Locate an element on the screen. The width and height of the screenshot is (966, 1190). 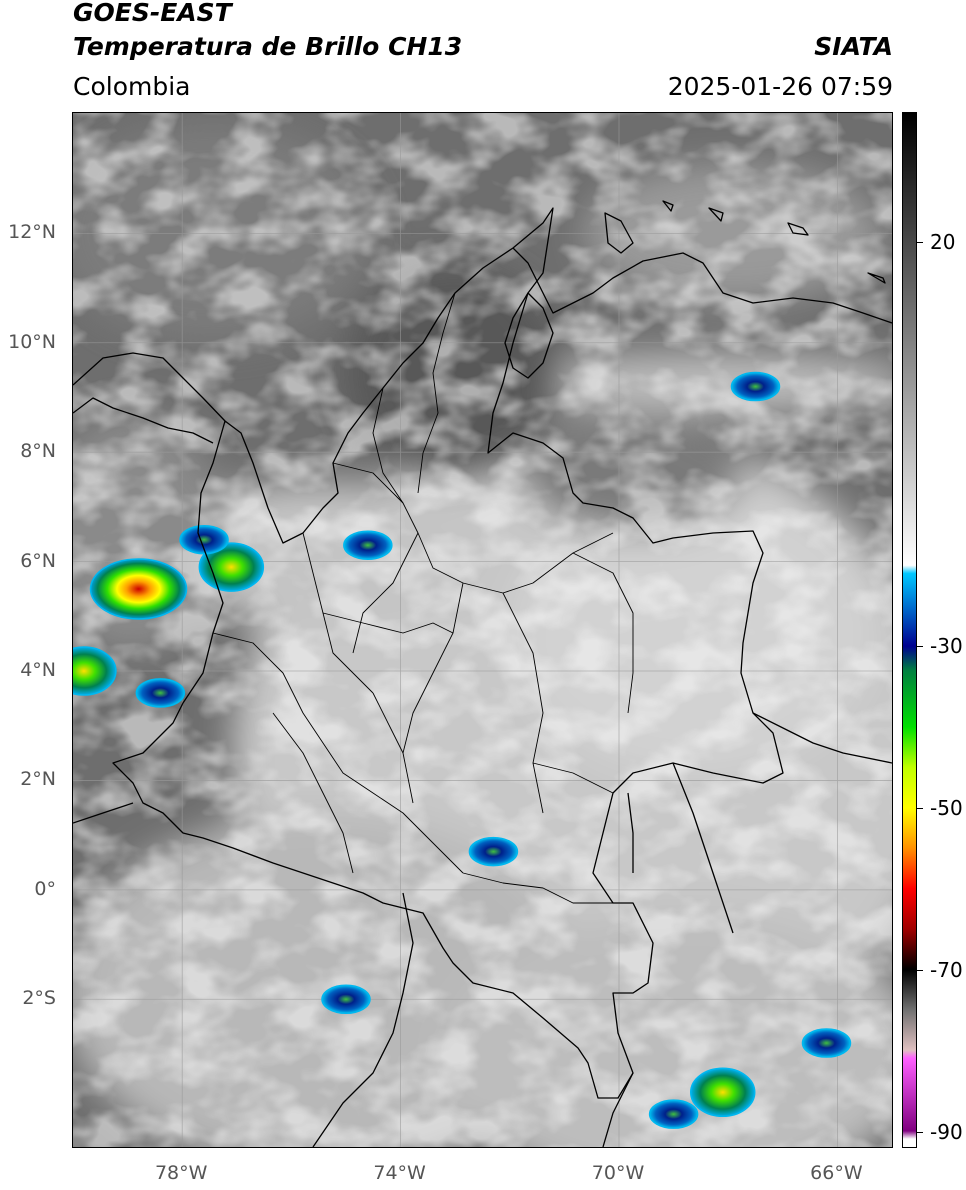
cell-pacific-3-5n is located at coordinates (160, 693).